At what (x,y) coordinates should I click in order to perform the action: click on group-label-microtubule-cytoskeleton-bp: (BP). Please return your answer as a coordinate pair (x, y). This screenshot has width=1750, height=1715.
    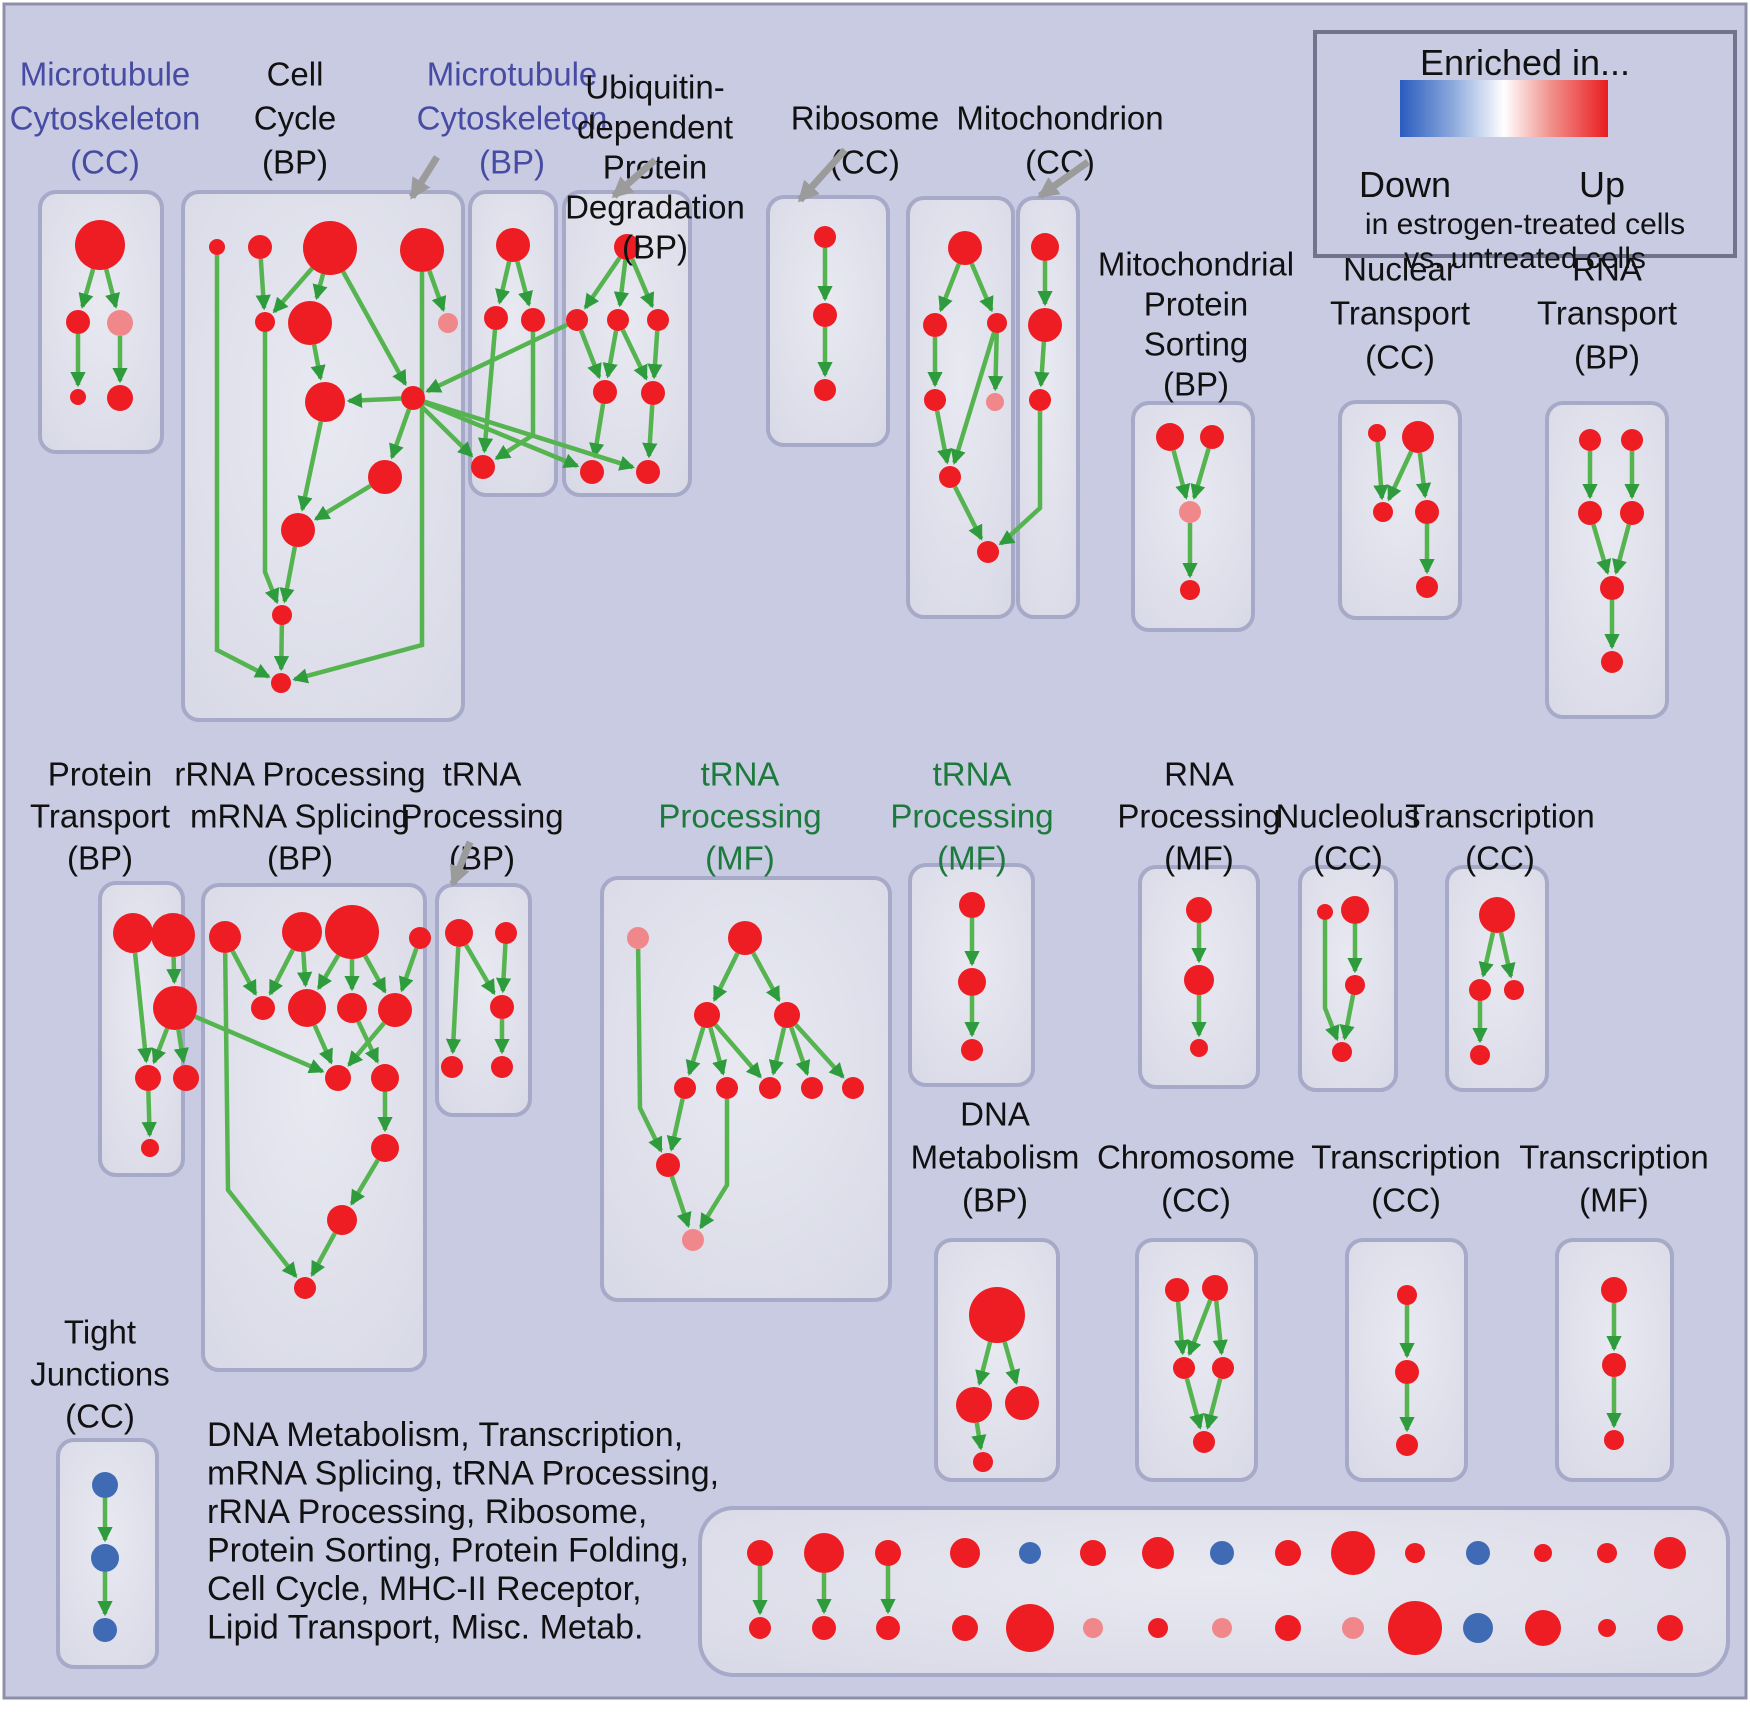
    Looking at the image, I should click on (512, 162).